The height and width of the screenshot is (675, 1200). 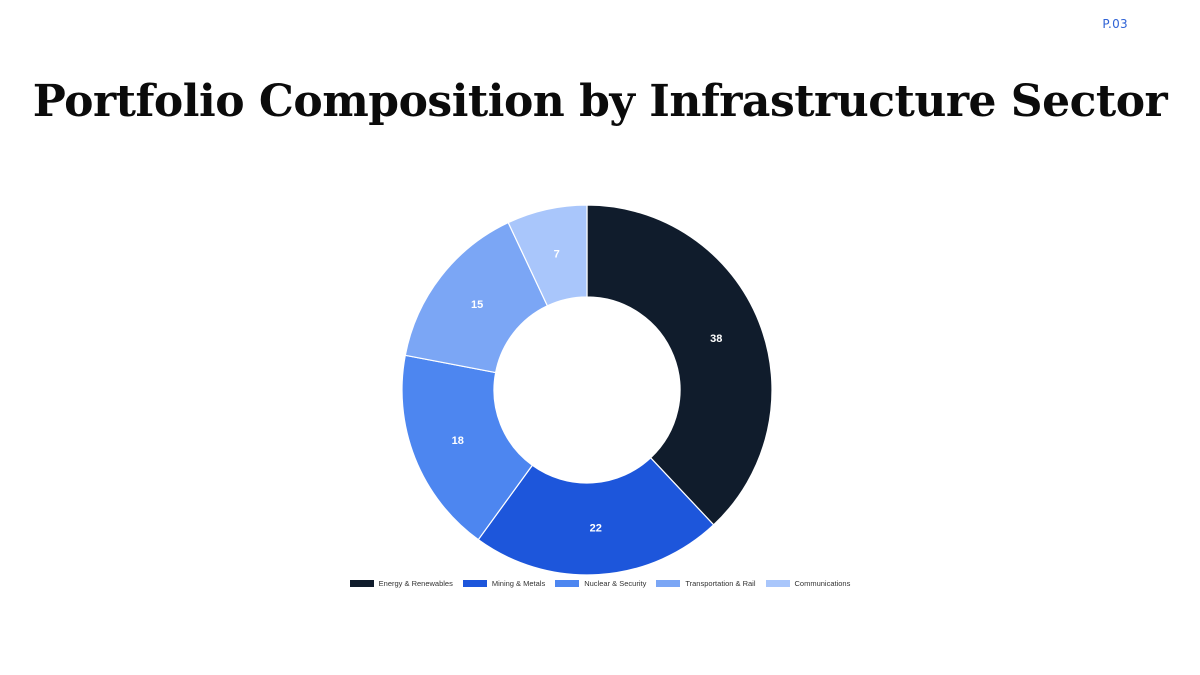 I want to click on legend-item-3: Transportation & Rail, so click(x=706, y=583).